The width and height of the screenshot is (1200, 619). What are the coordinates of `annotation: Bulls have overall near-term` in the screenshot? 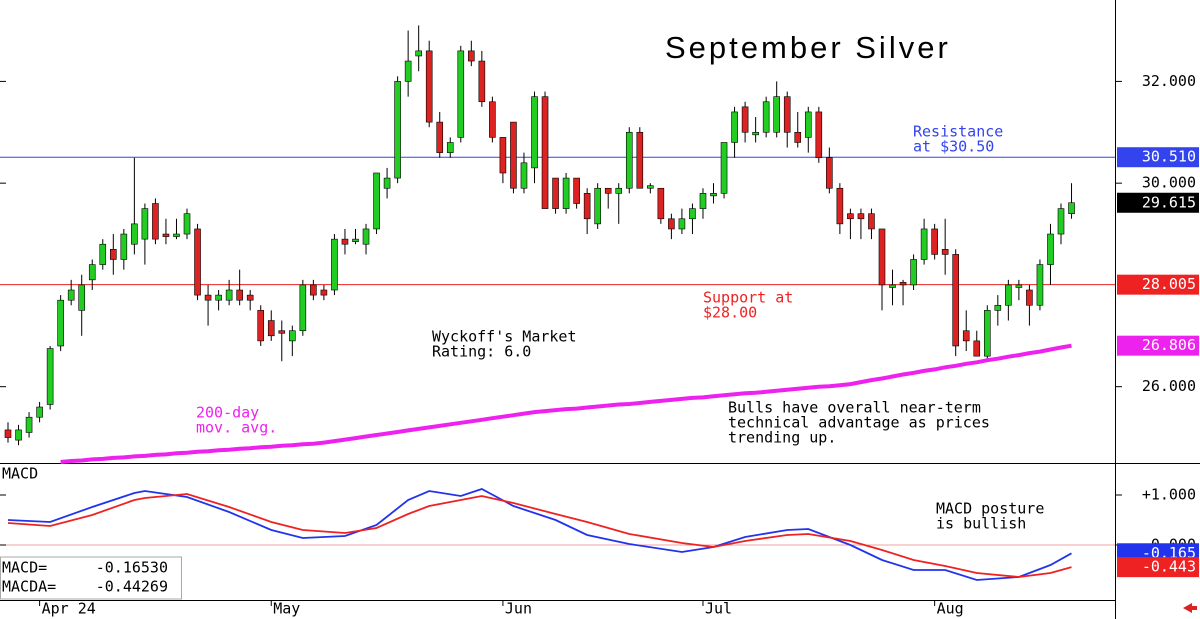 It's located at (854, 408).